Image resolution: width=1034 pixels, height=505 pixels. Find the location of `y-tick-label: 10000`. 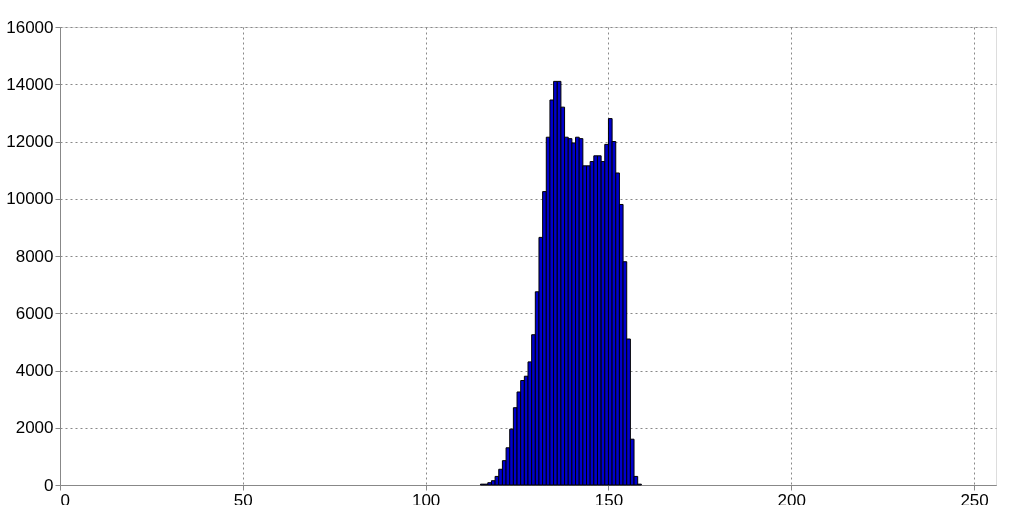

y-tick-label: 10000 is located at coordinates (30, 199).